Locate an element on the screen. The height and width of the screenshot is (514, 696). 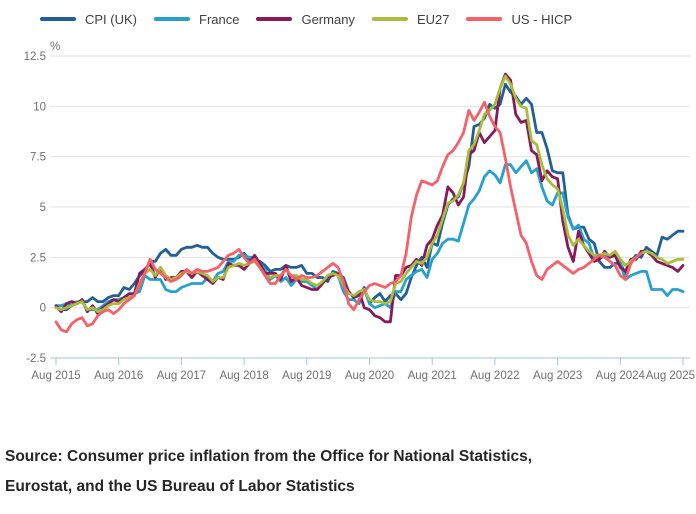
x-axis-label-aug-2023: Aug 2023 is located at coordinates (557, 376).